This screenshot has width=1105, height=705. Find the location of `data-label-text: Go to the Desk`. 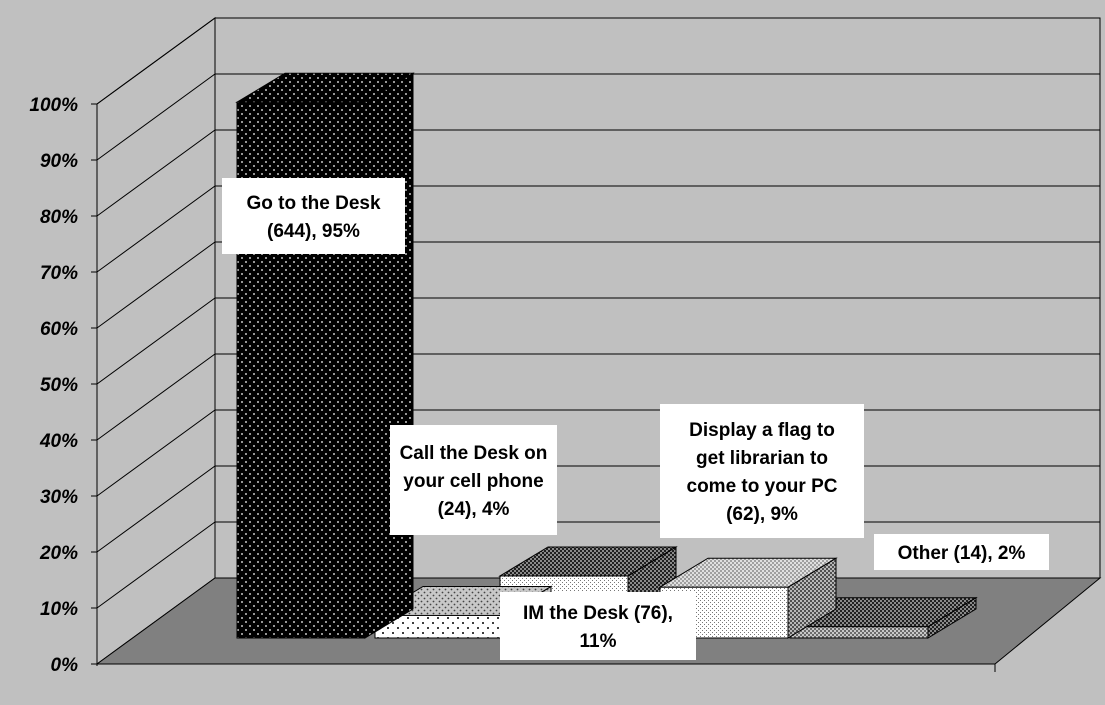

data-label-text: Go to the Desk is located at coordinates (313, 203).